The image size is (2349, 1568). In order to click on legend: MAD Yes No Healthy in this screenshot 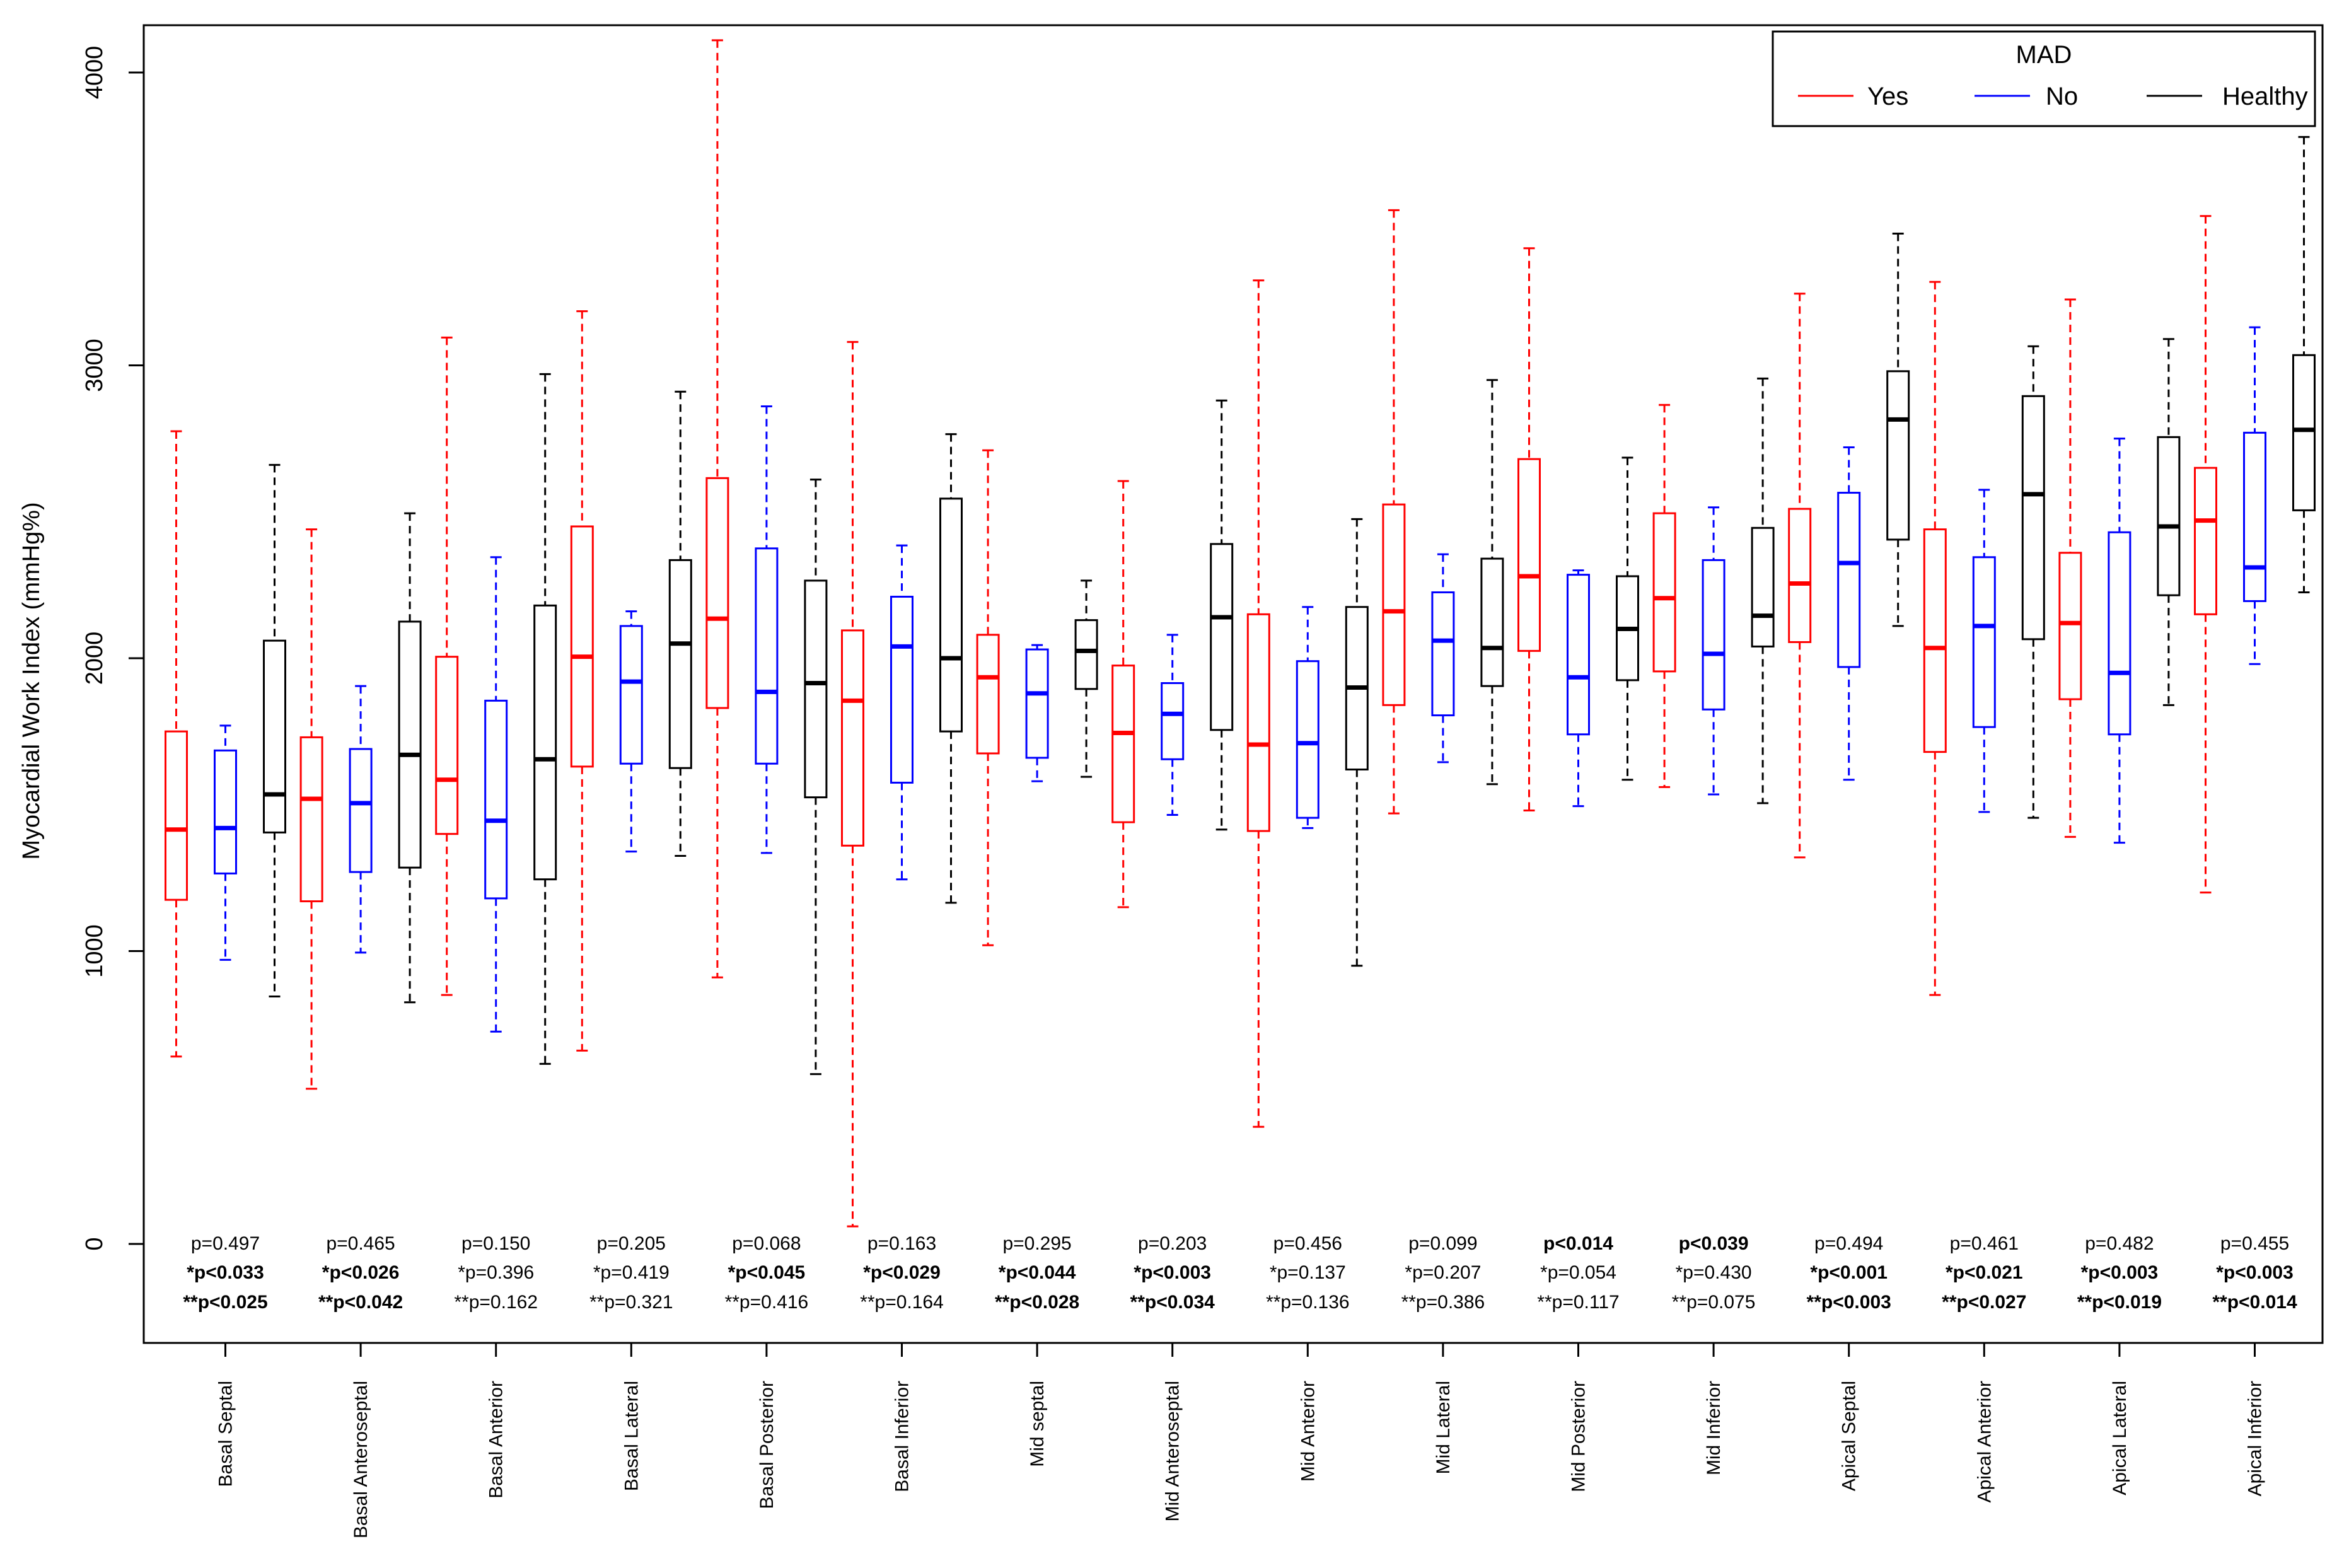, I will do `click(2044, 78)`.